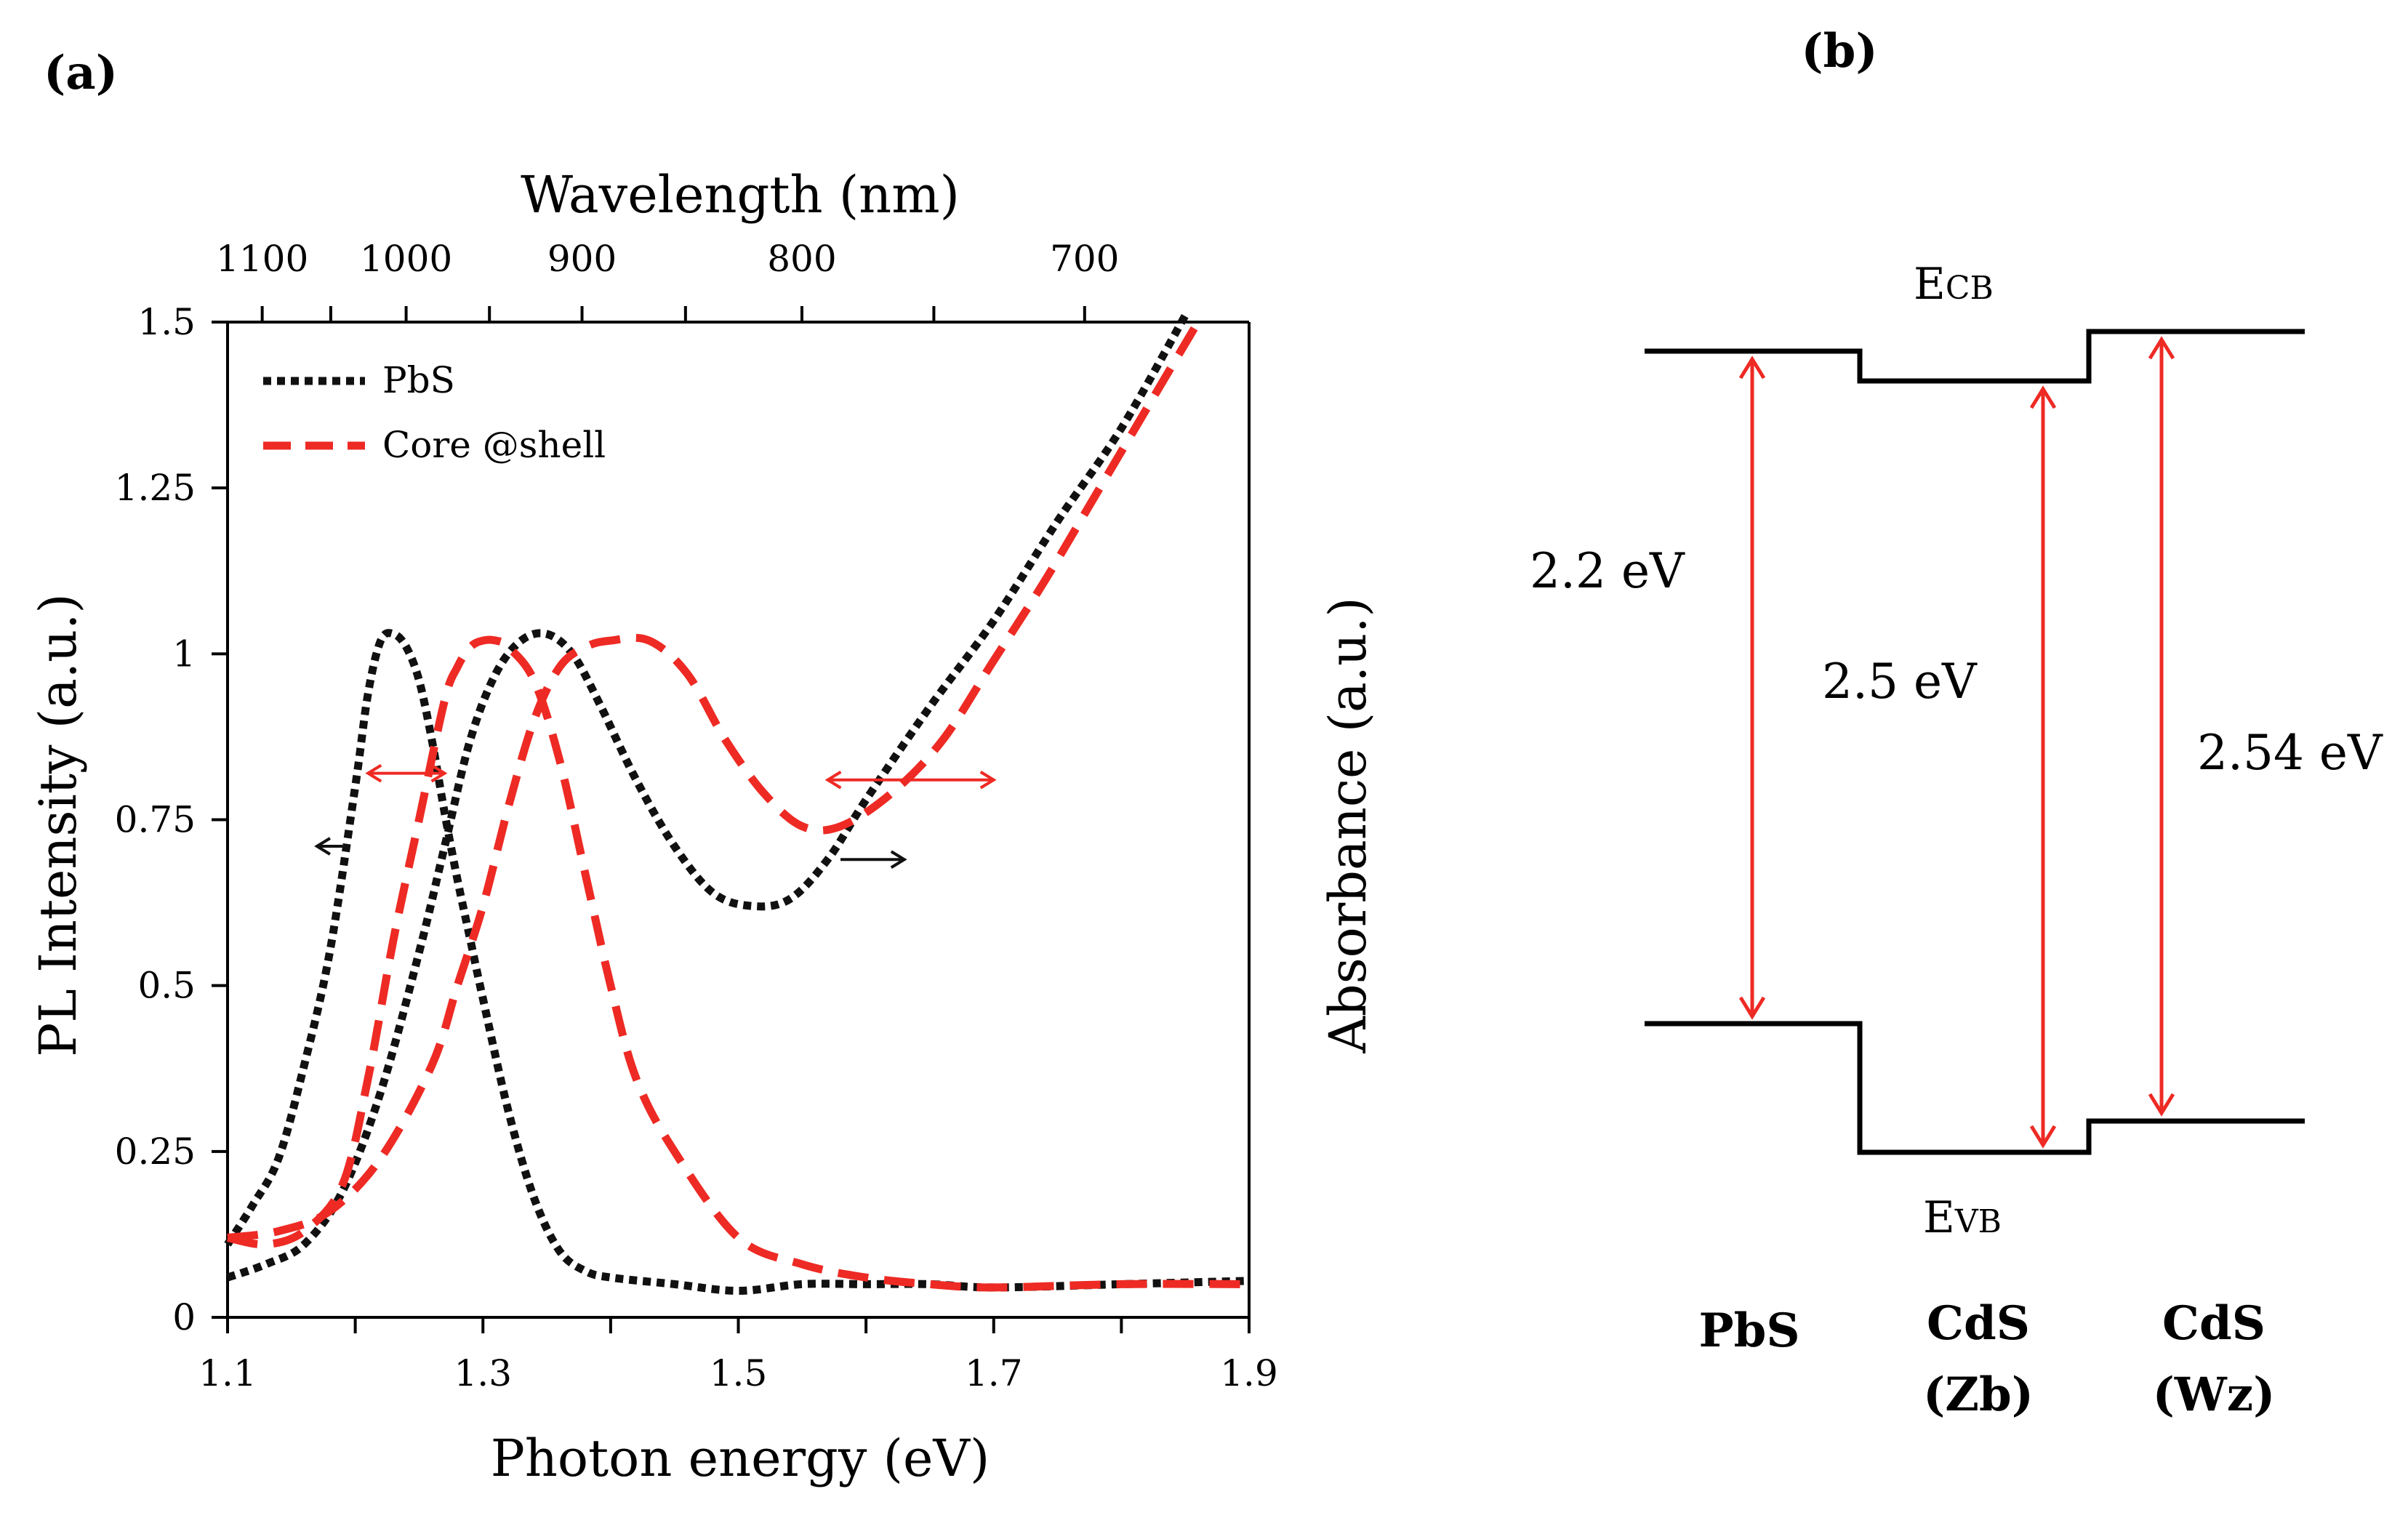 Image resolution: width=2408 pixels, height=1526 pixels. I want to click on top-tick-label: 900, so click(582, 259).